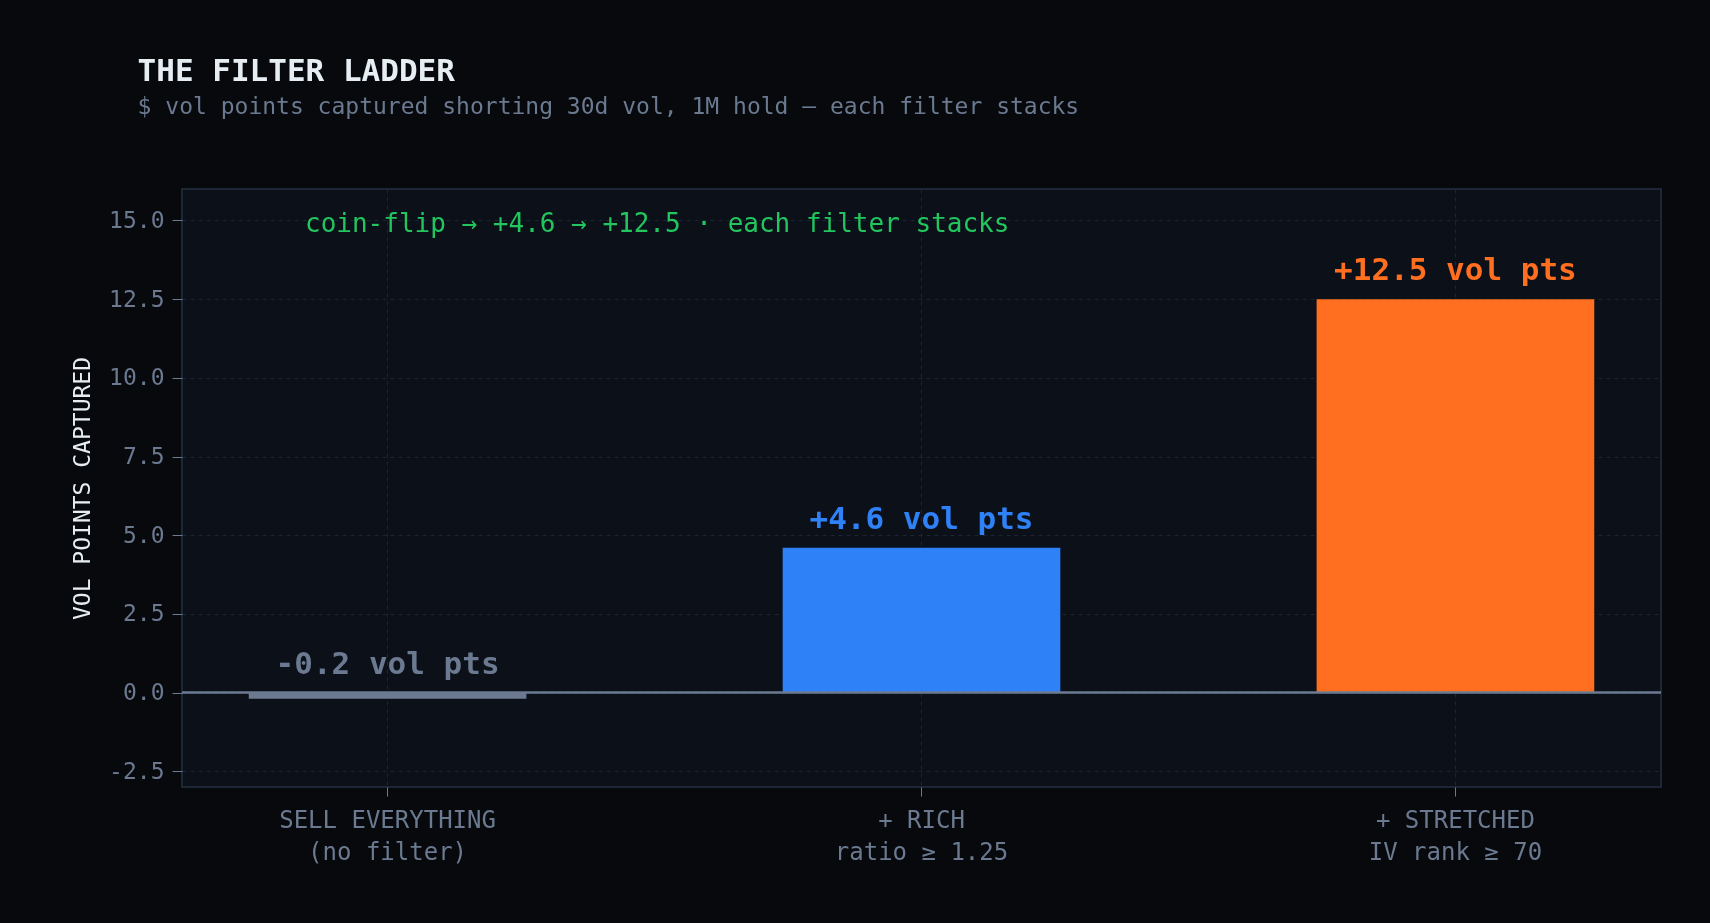  What do you see at coordinates (921, 835) in the screenshot?
I see `x-tick-label: + RICH ratio ≥ 1.25` at bounding box center [921, 835].